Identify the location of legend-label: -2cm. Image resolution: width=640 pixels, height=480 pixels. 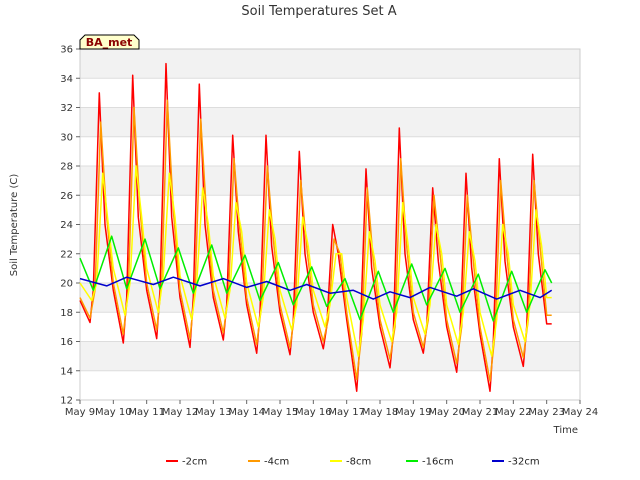
(194, 462).